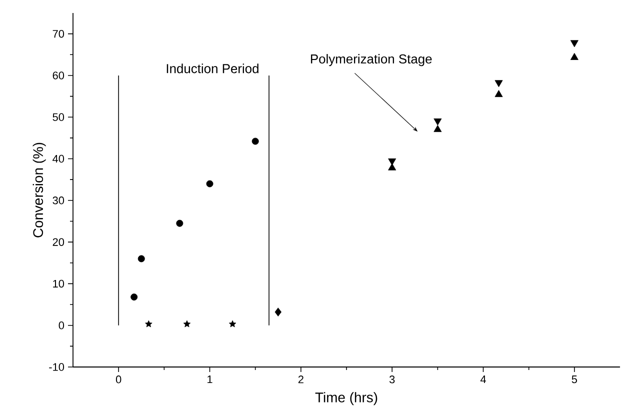  I want to click on y-axis-title: Conversion (%), so click(39, 190).